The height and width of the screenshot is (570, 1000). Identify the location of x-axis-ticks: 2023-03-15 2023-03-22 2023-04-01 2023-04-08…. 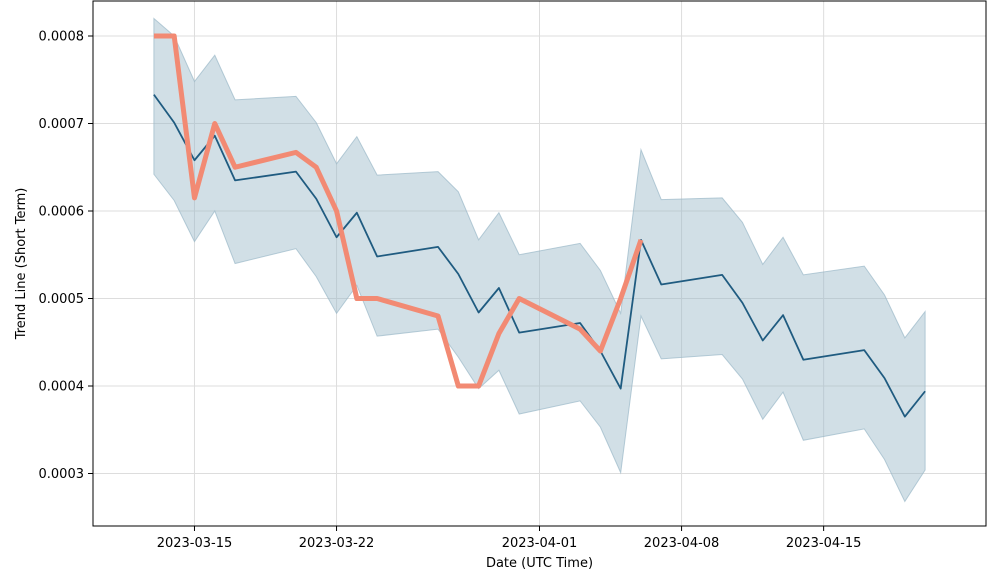
(509, 538).